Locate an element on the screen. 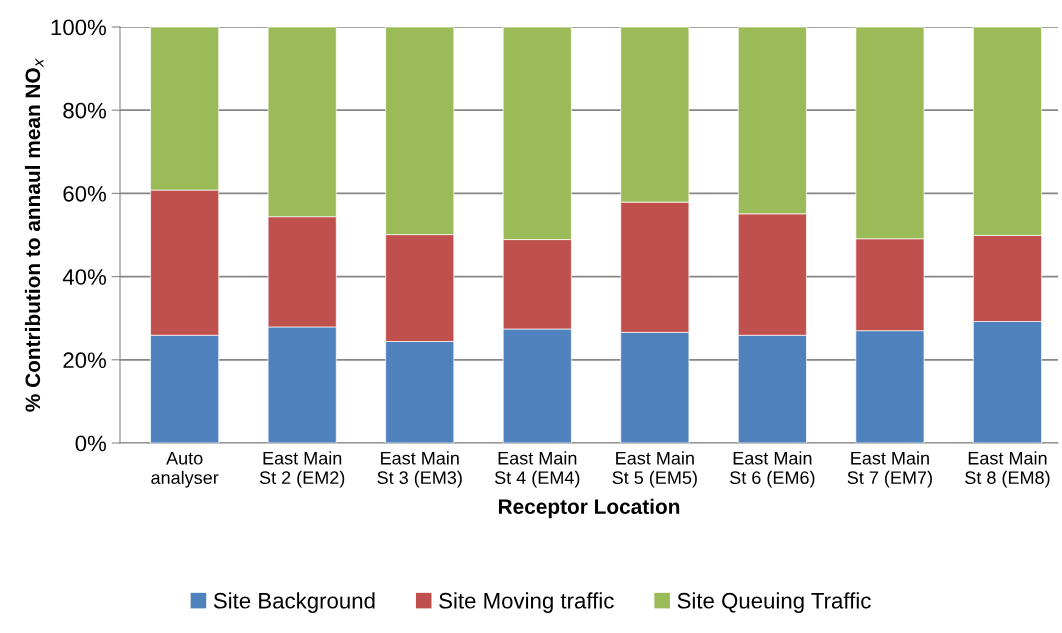  y-tick-label: 0% is located at coordinates (91, 443).